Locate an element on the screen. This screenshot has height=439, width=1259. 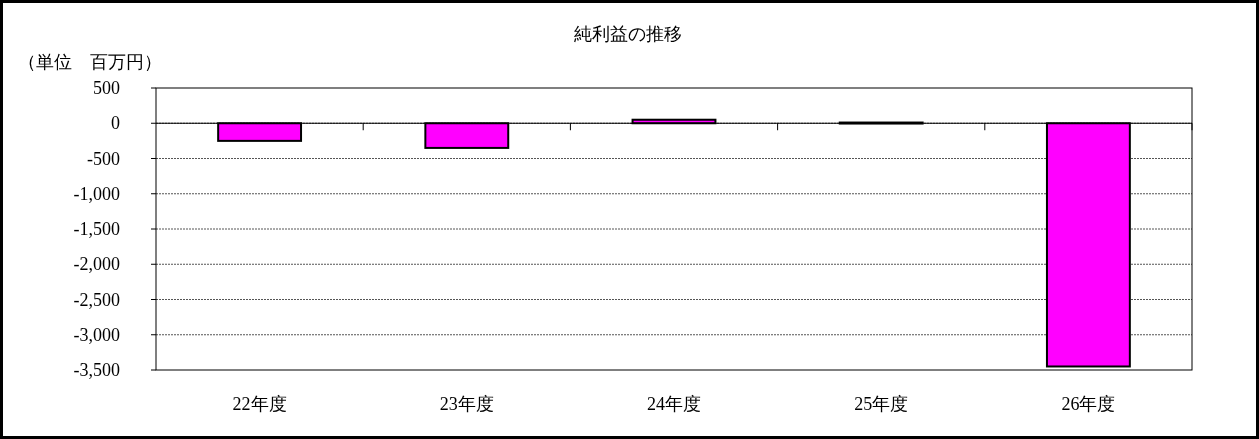
y-tick-label: -500 is located at coordinates (103, 158).